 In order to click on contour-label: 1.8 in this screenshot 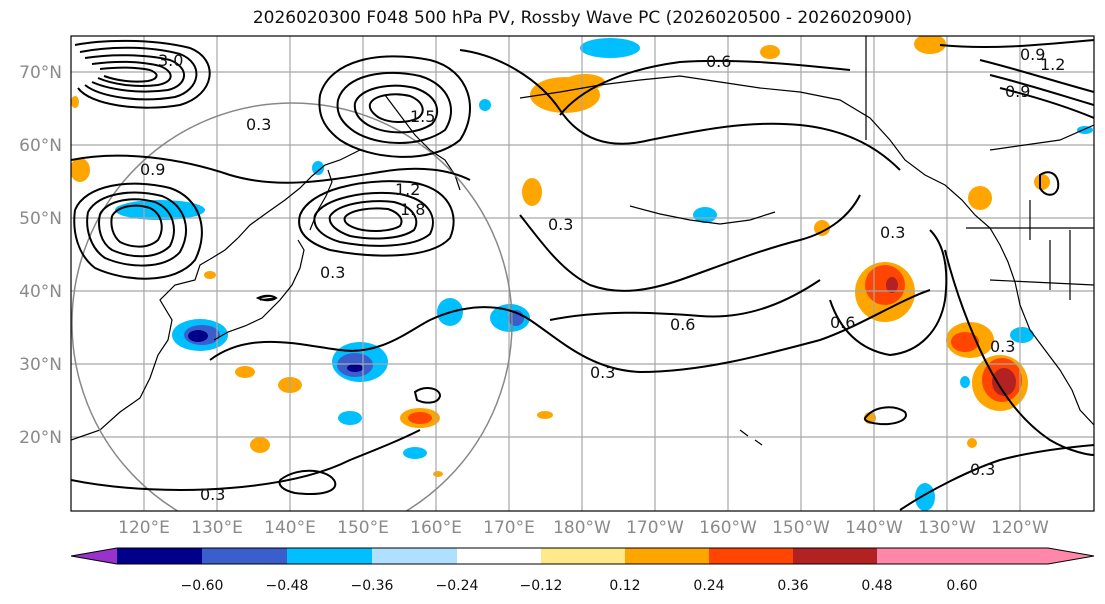, I will do `click(412, 209)`.